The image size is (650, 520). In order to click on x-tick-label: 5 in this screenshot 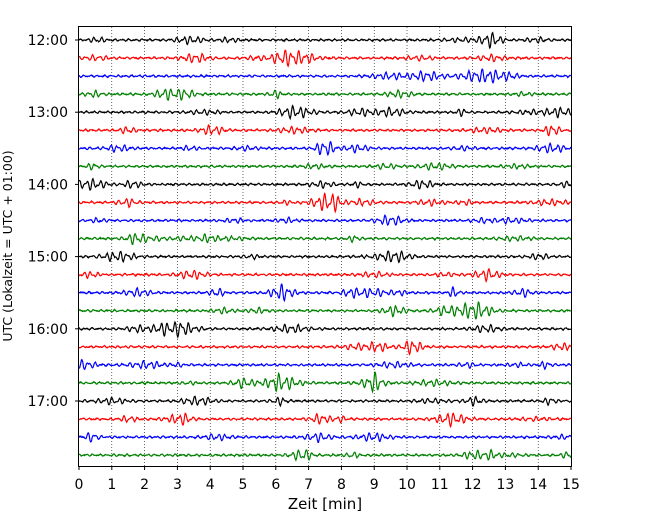, I will do `click(243, 485)`.